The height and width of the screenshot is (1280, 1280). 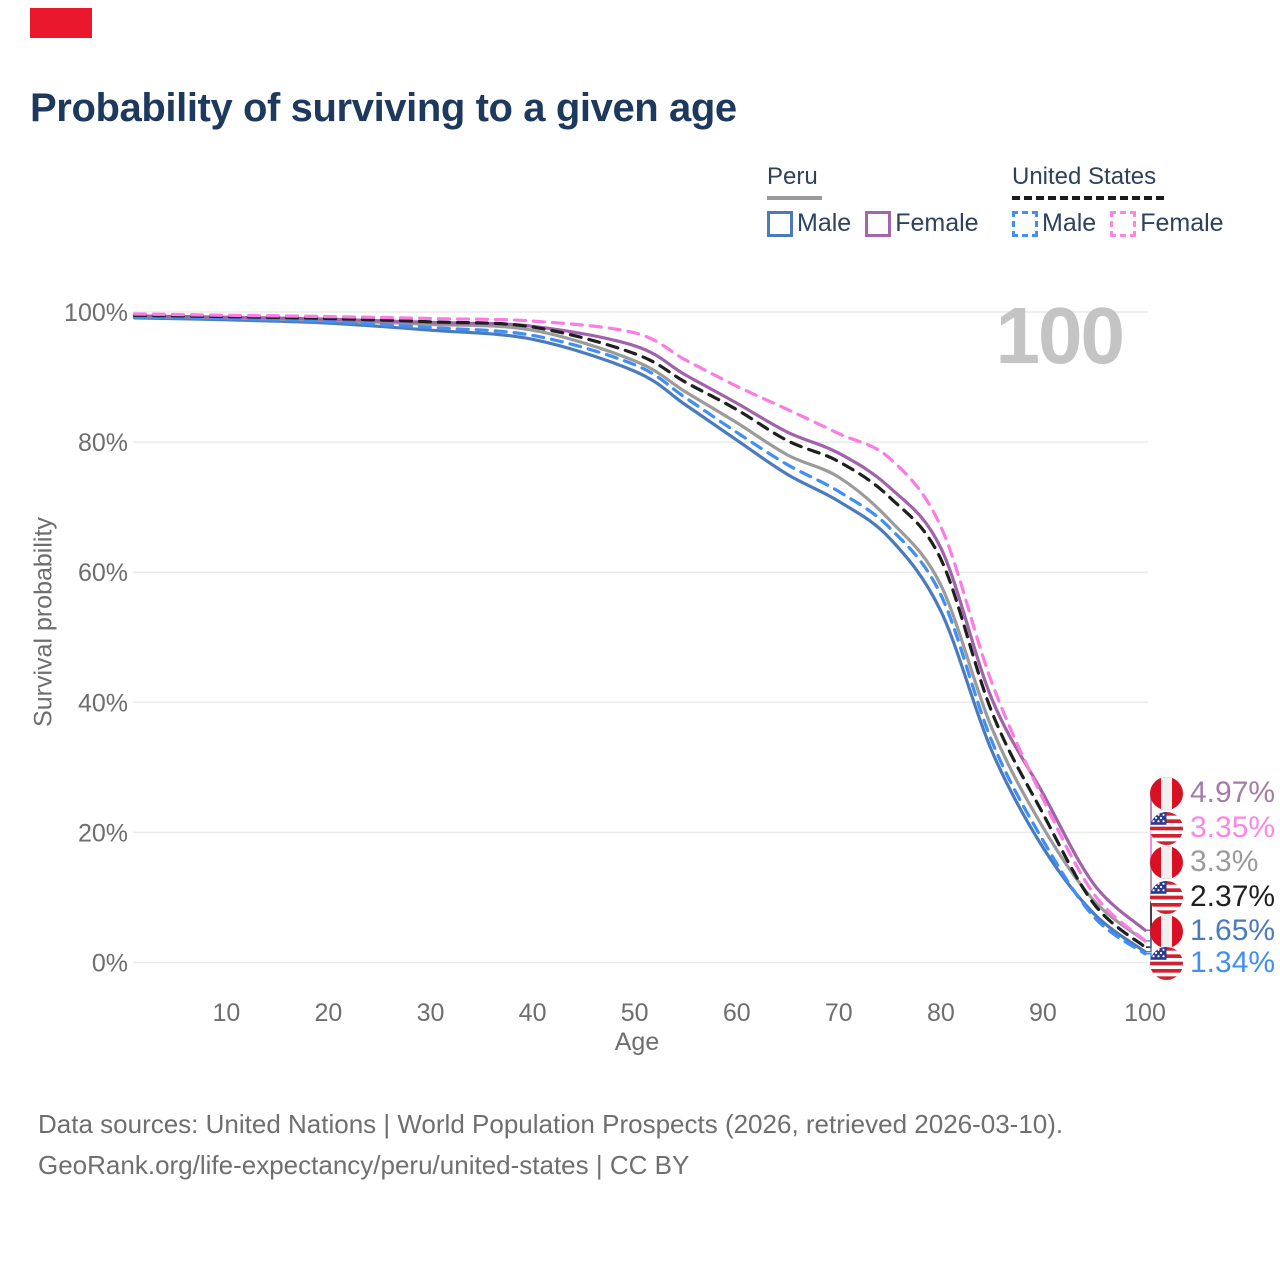 I want to click on end-label-peru-female: 4.97%, so click(x=1212, y=793).